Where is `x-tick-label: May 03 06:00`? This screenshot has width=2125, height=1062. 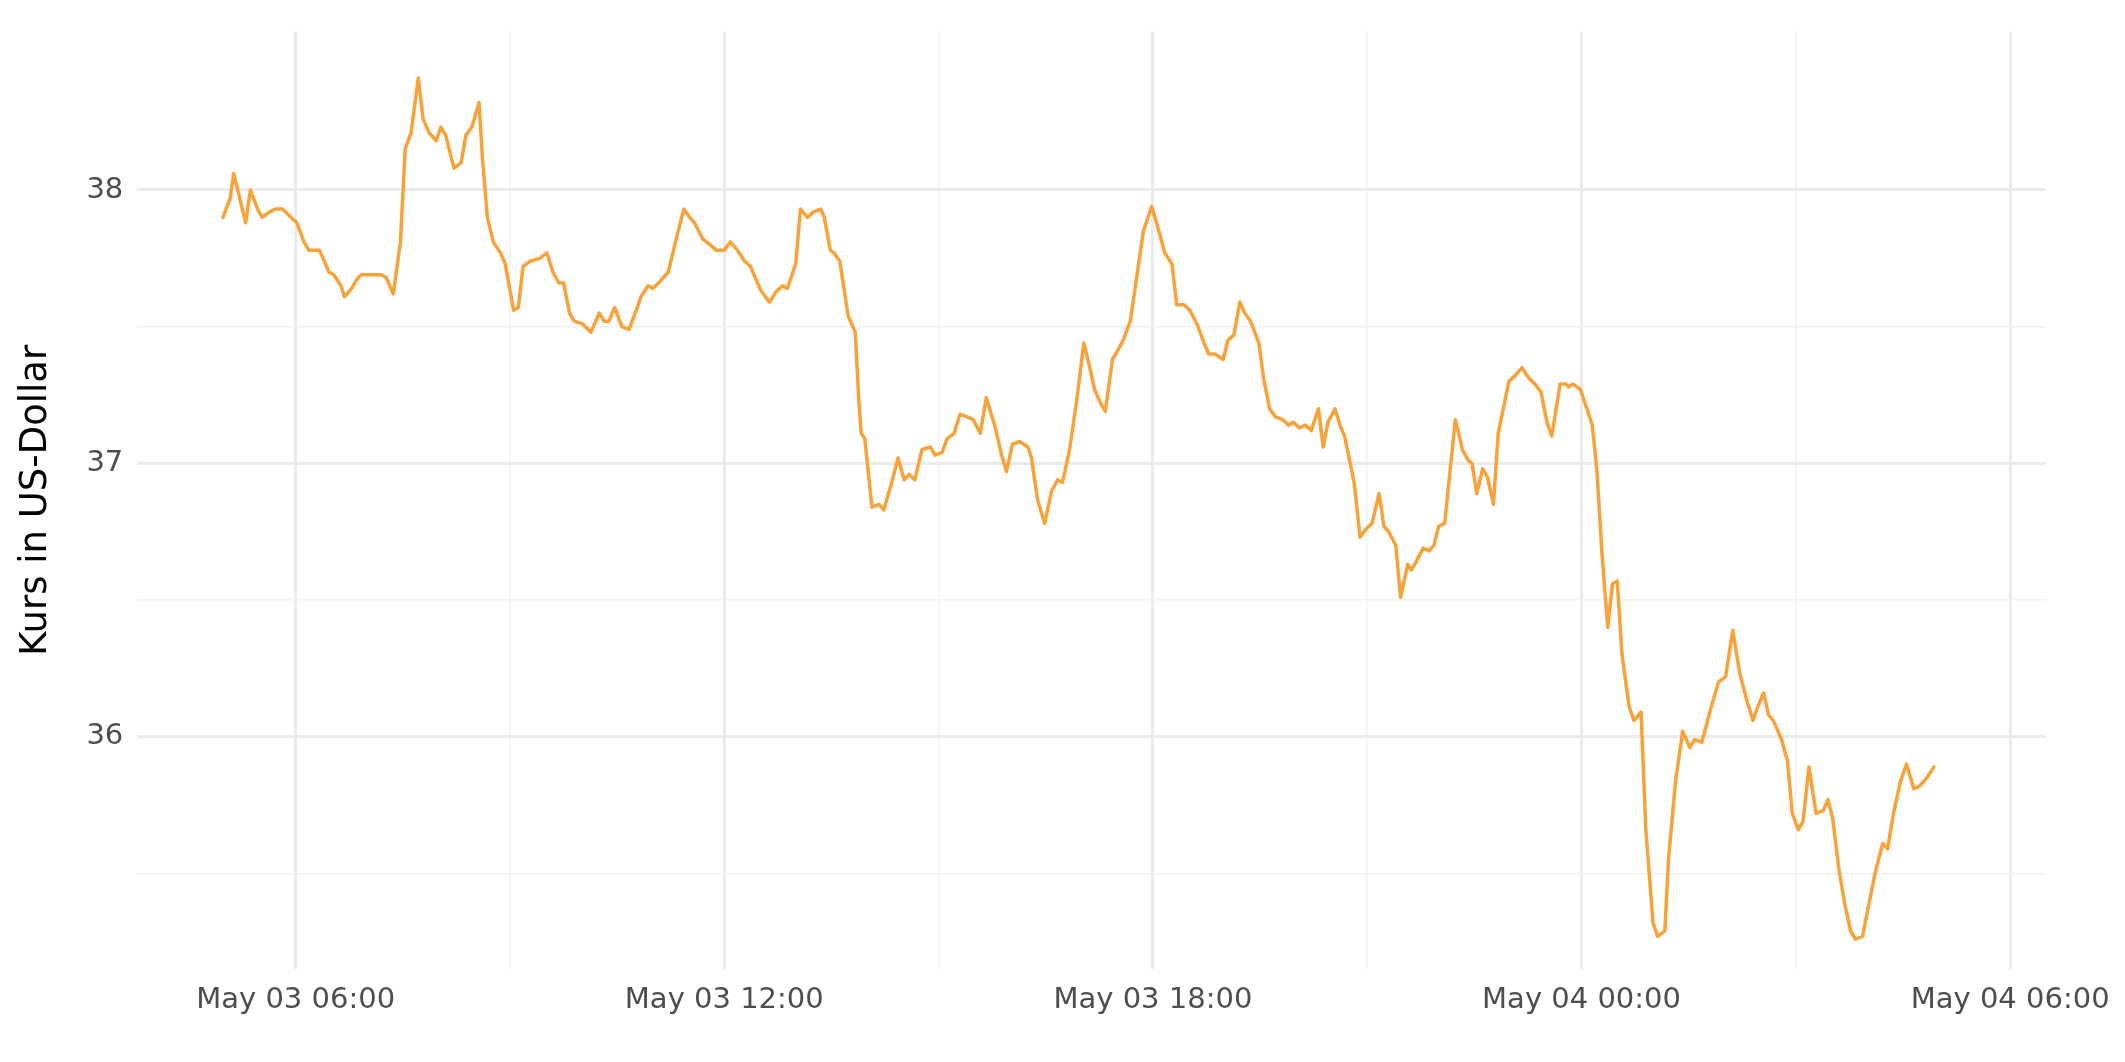 x-tick-label: May 03 06:00 is located at coordinates (296, 998).